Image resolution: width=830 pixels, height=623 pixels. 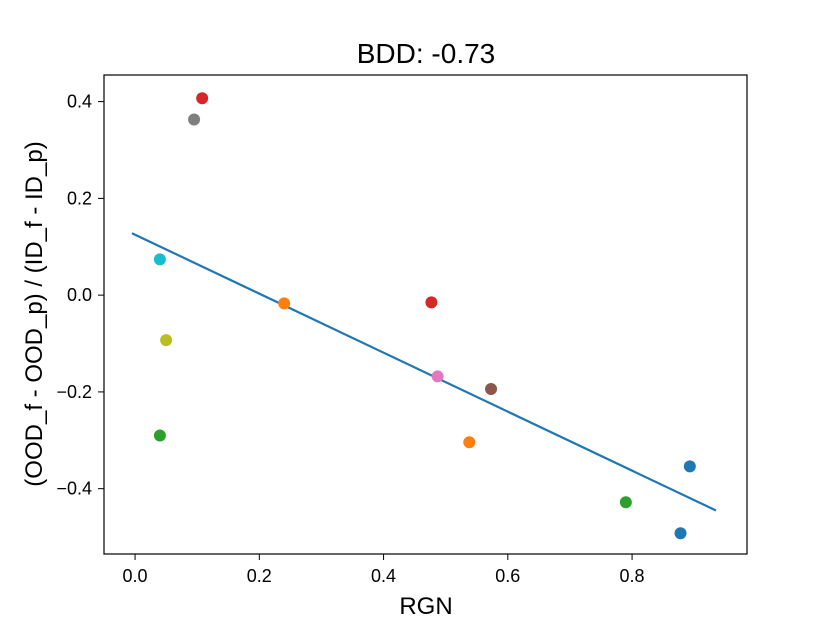 What do you see at coordinates (74, 489) in the screenshot?
I see `y-tick-label: −0.4` at bounding box center [74, 489].